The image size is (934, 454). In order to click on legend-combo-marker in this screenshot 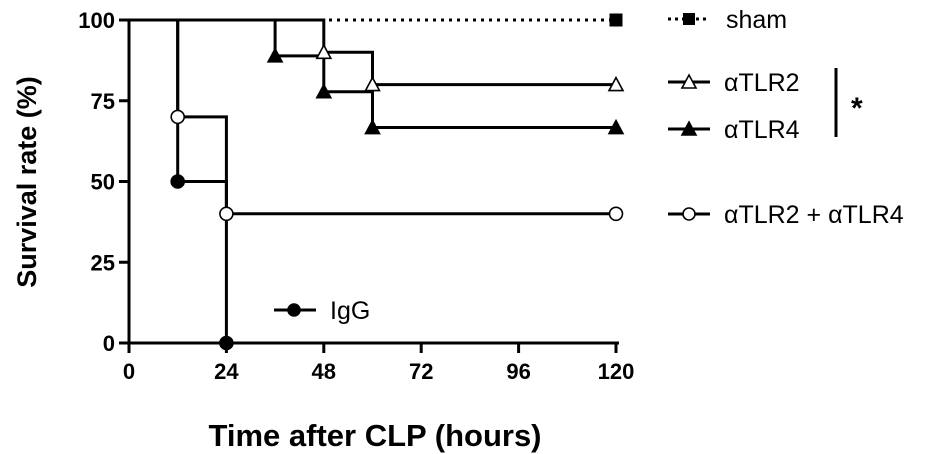, I will do `click(689, 214)`.